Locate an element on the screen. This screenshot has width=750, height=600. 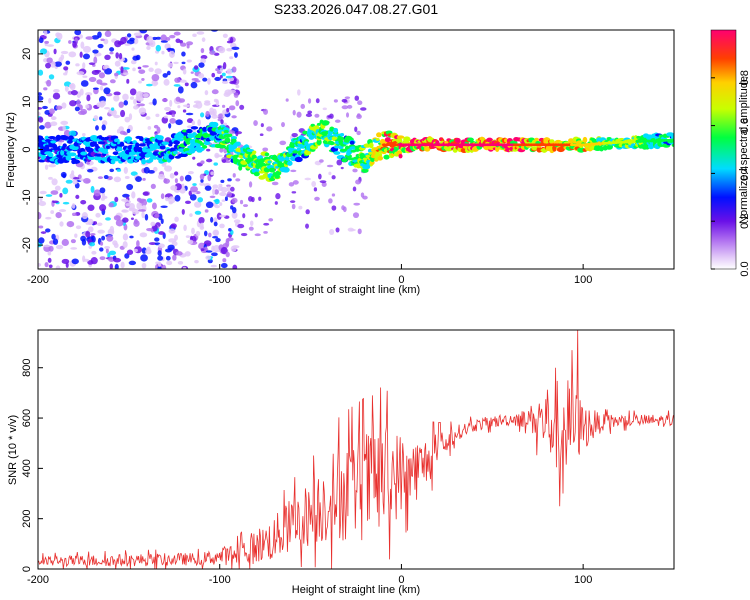
heatmap-x-axis-label: Height of straight line (km) is located at coordinates (356, 290).